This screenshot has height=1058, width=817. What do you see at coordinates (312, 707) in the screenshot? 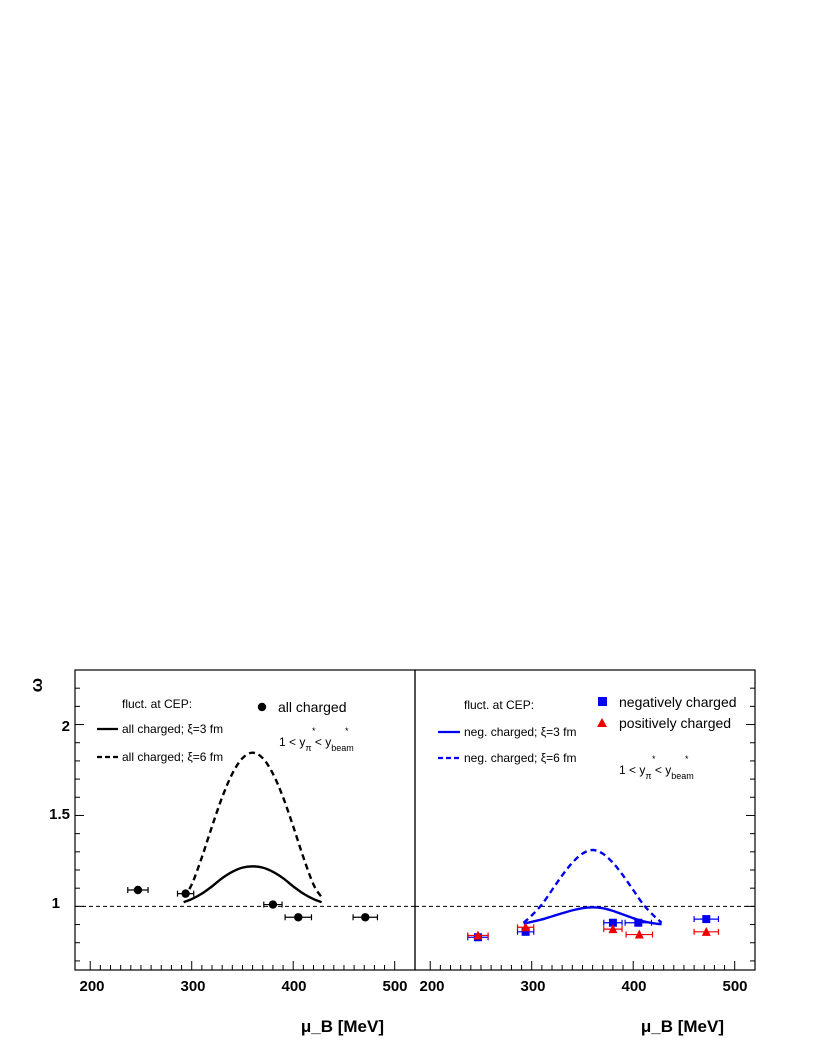
I see `left-legend-marker-label: all charged` at bounding box center [312, 707].